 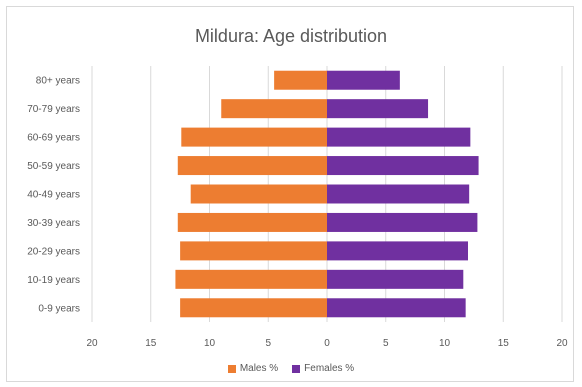 What do you see at coordinates (504, 343) in the screenshot?
I see `x-tick-label-7: 15` at bounding box center [504, 343].